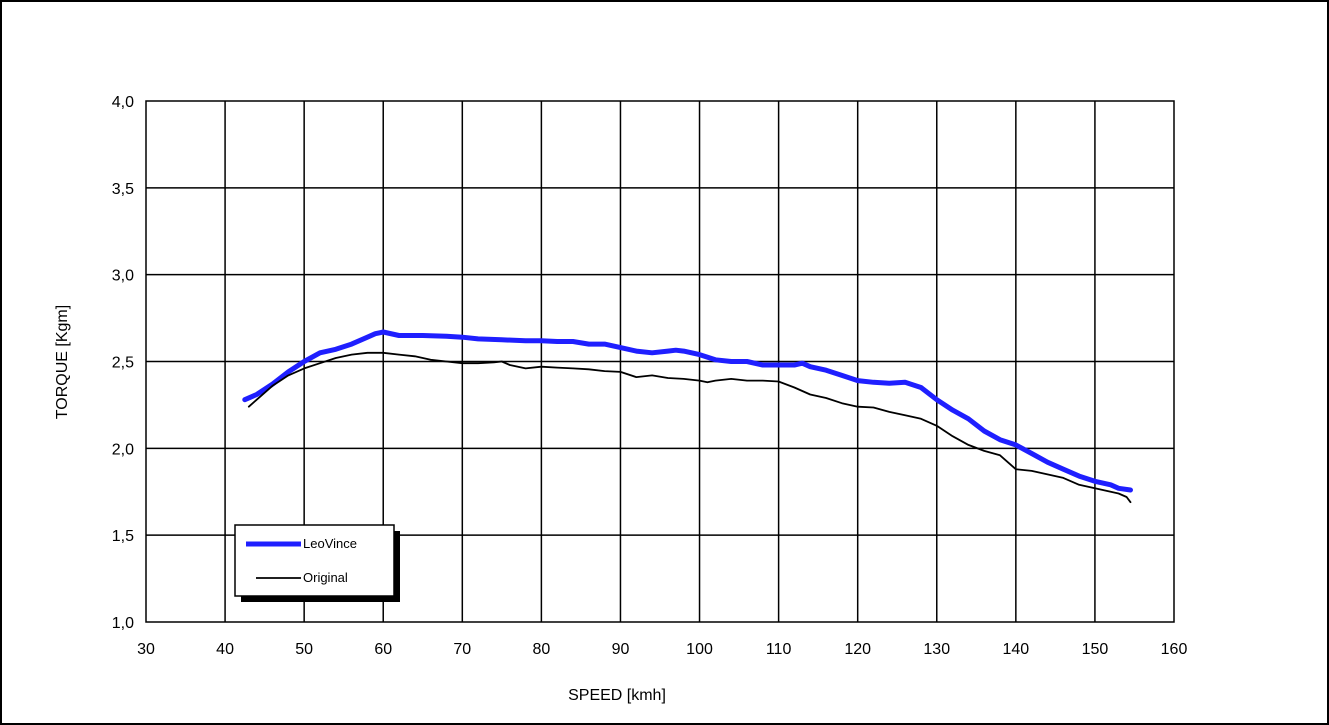 The width and height of the screenshot is (1329, 725). I want to click on x-tick-label: 90, so click(621, 649).